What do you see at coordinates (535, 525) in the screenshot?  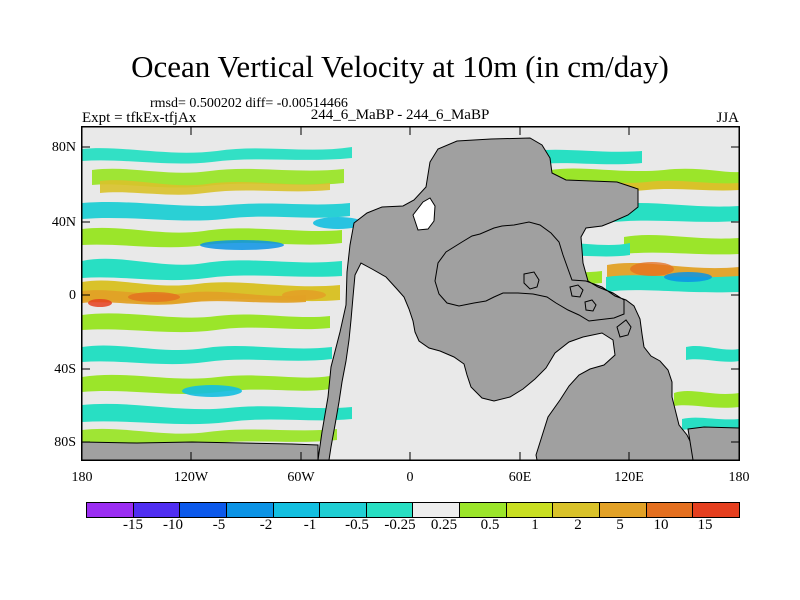 I see `colorbar-label-10: 1` at bounding box center [535, 525].